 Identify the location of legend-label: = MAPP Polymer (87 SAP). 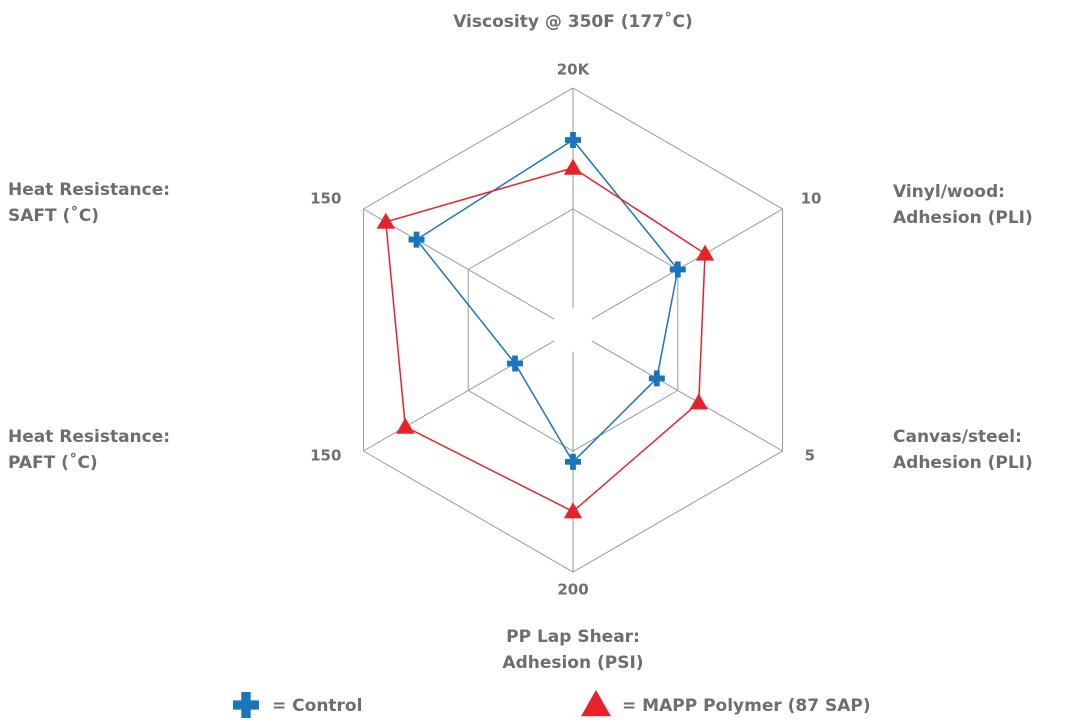
(746, 706).